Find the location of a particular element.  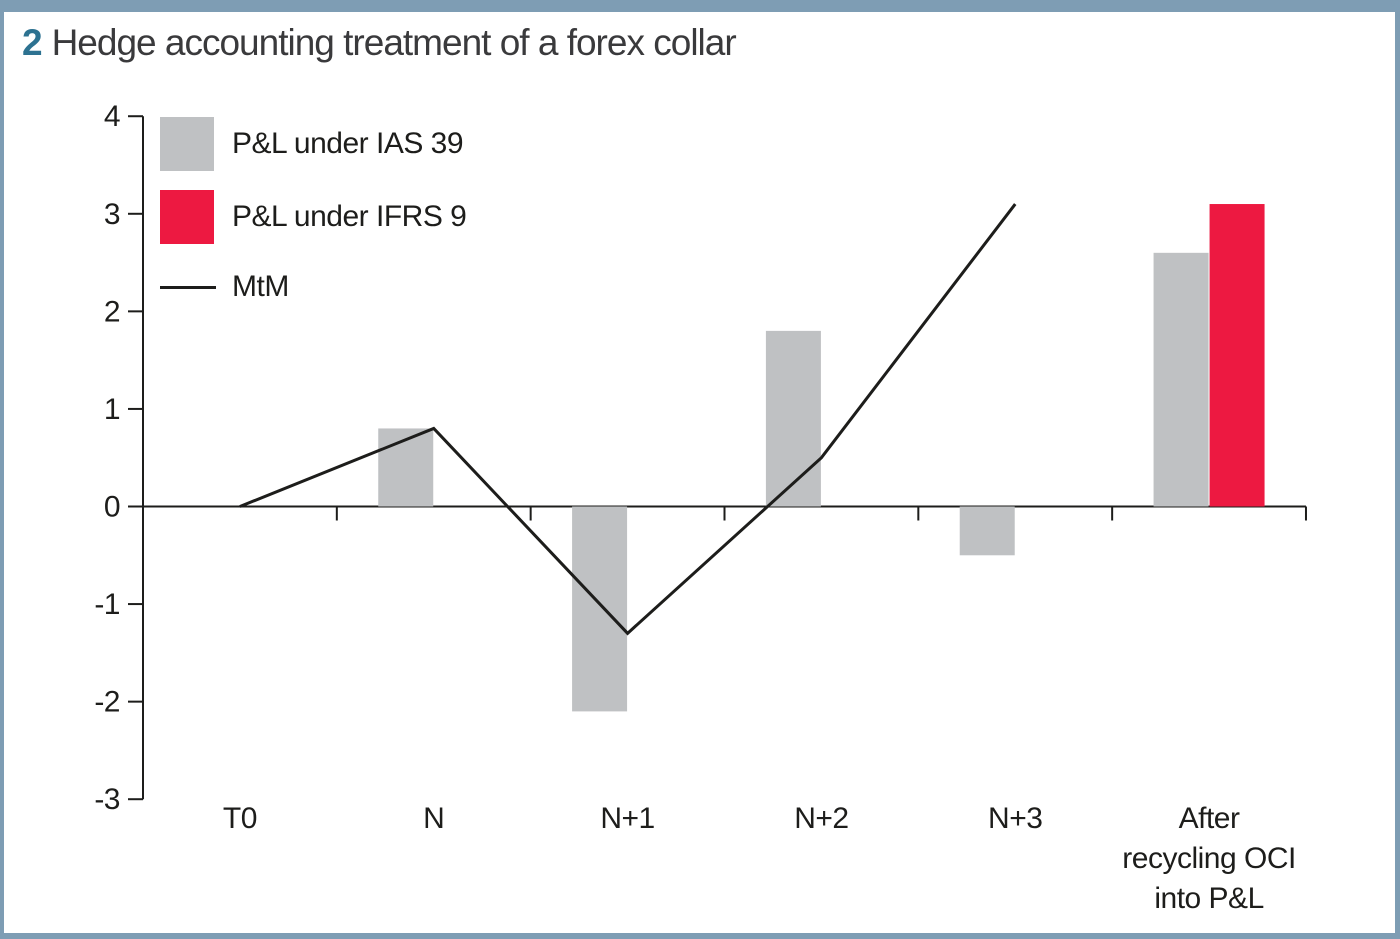

x-label-after: After recycling OCI into P&L is located at coordinates (1209, 858).